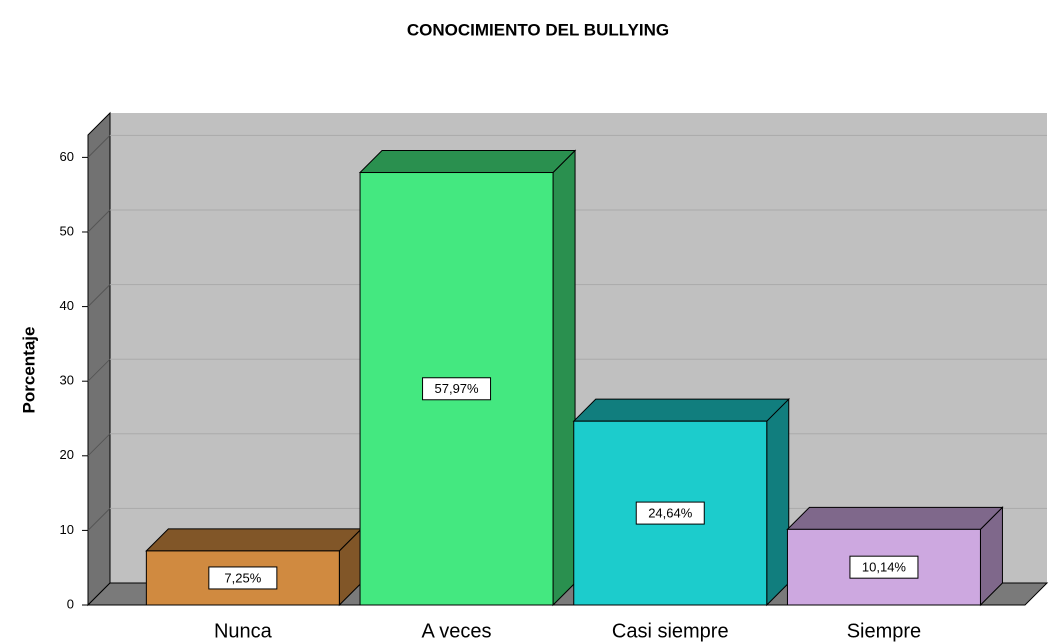  I want to click on value-label: 57,97%, so click(457, 388).